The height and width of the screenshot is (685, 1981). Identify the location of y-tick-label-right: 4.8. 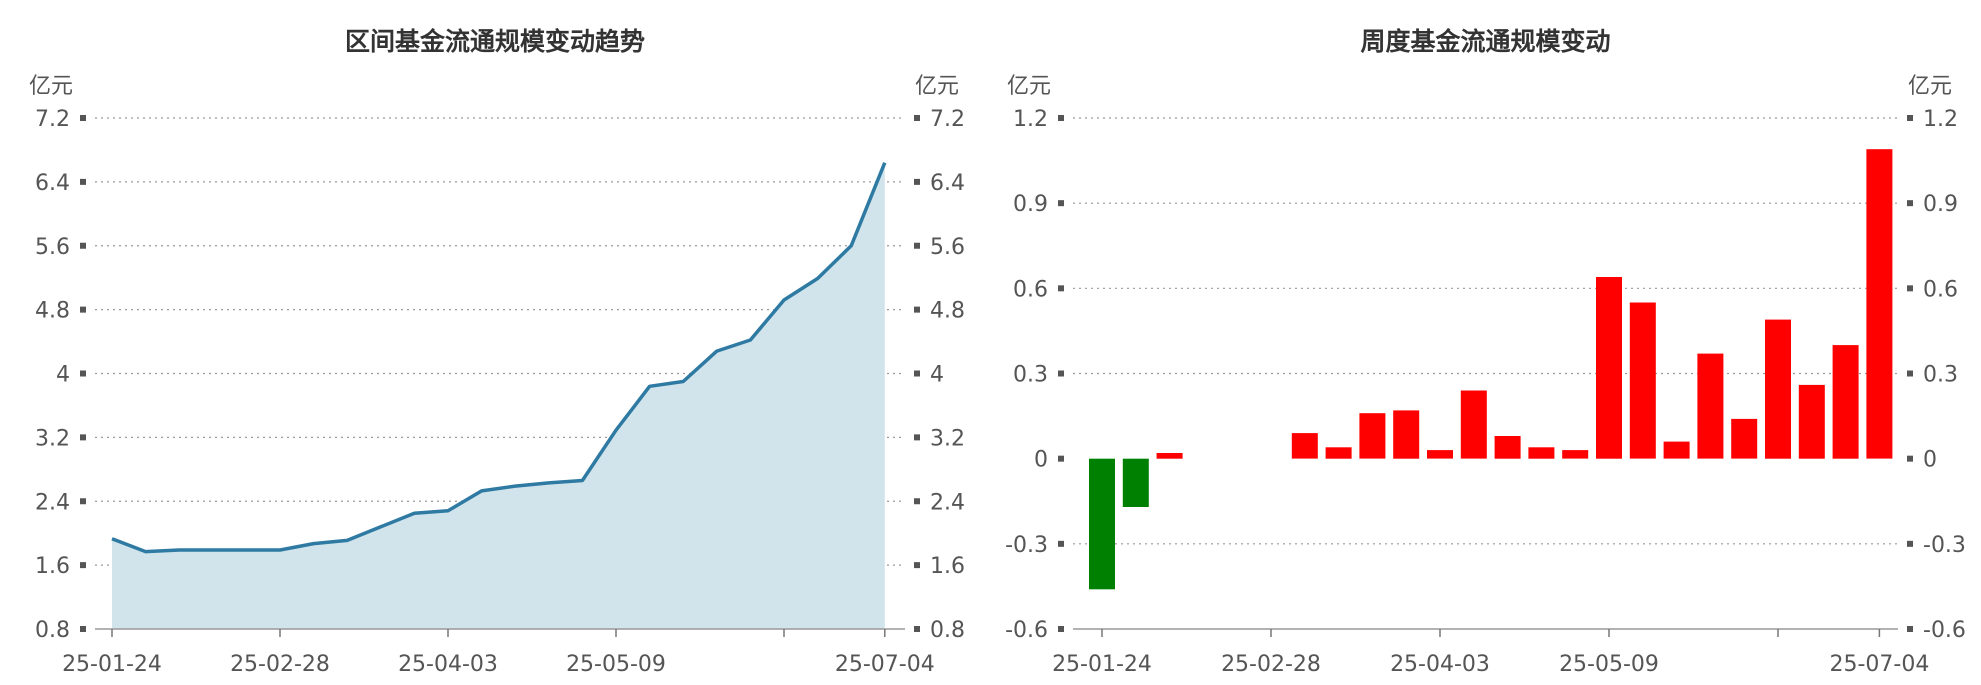
(947, 311).